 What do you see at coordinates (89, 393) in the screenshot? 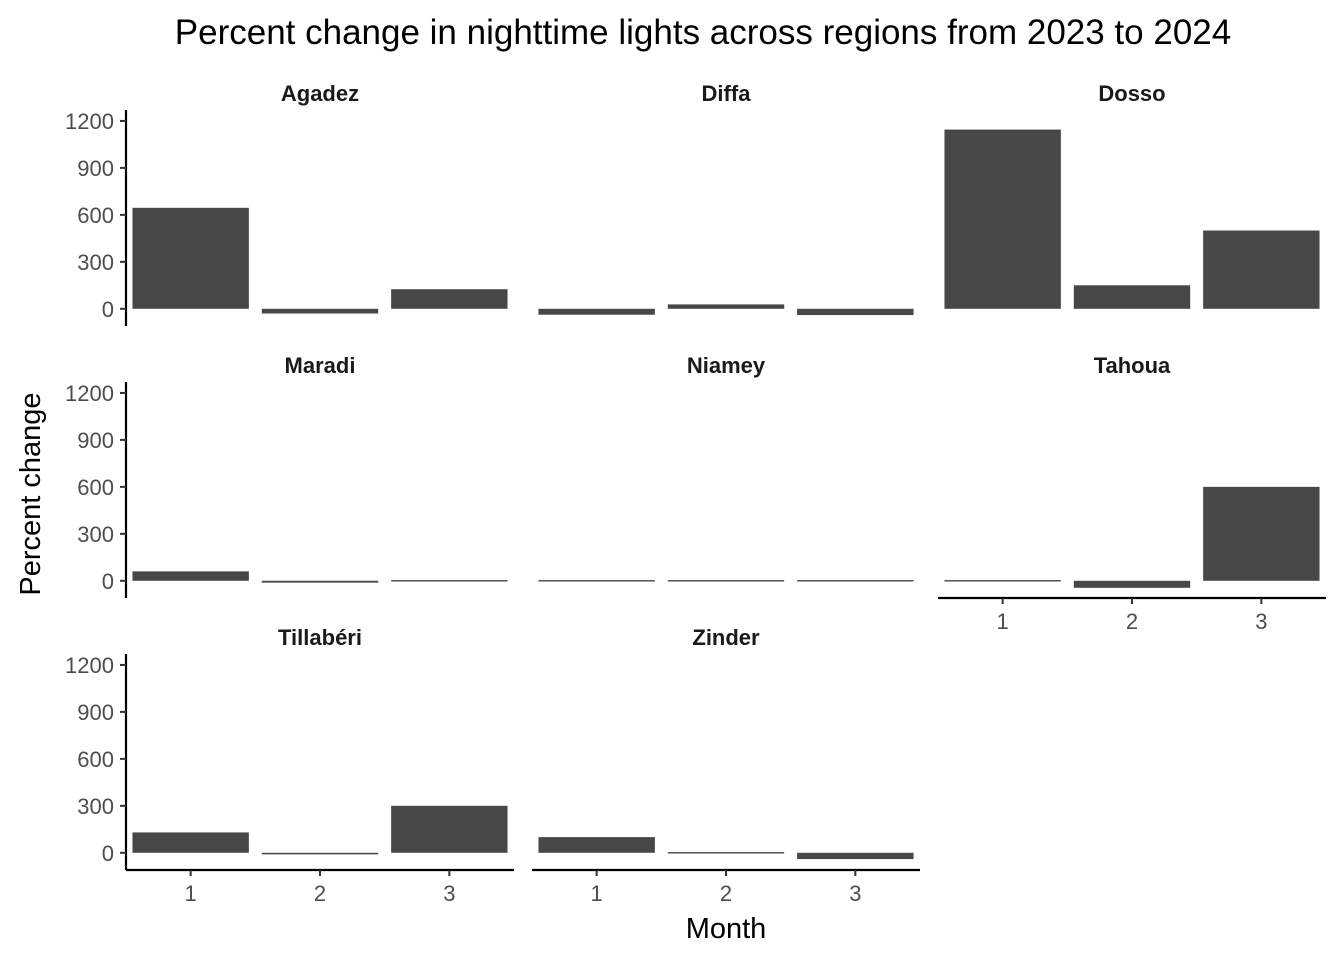
I see `y-tick-label-maradi-1200: 1200` at bounding box center [89, 393].